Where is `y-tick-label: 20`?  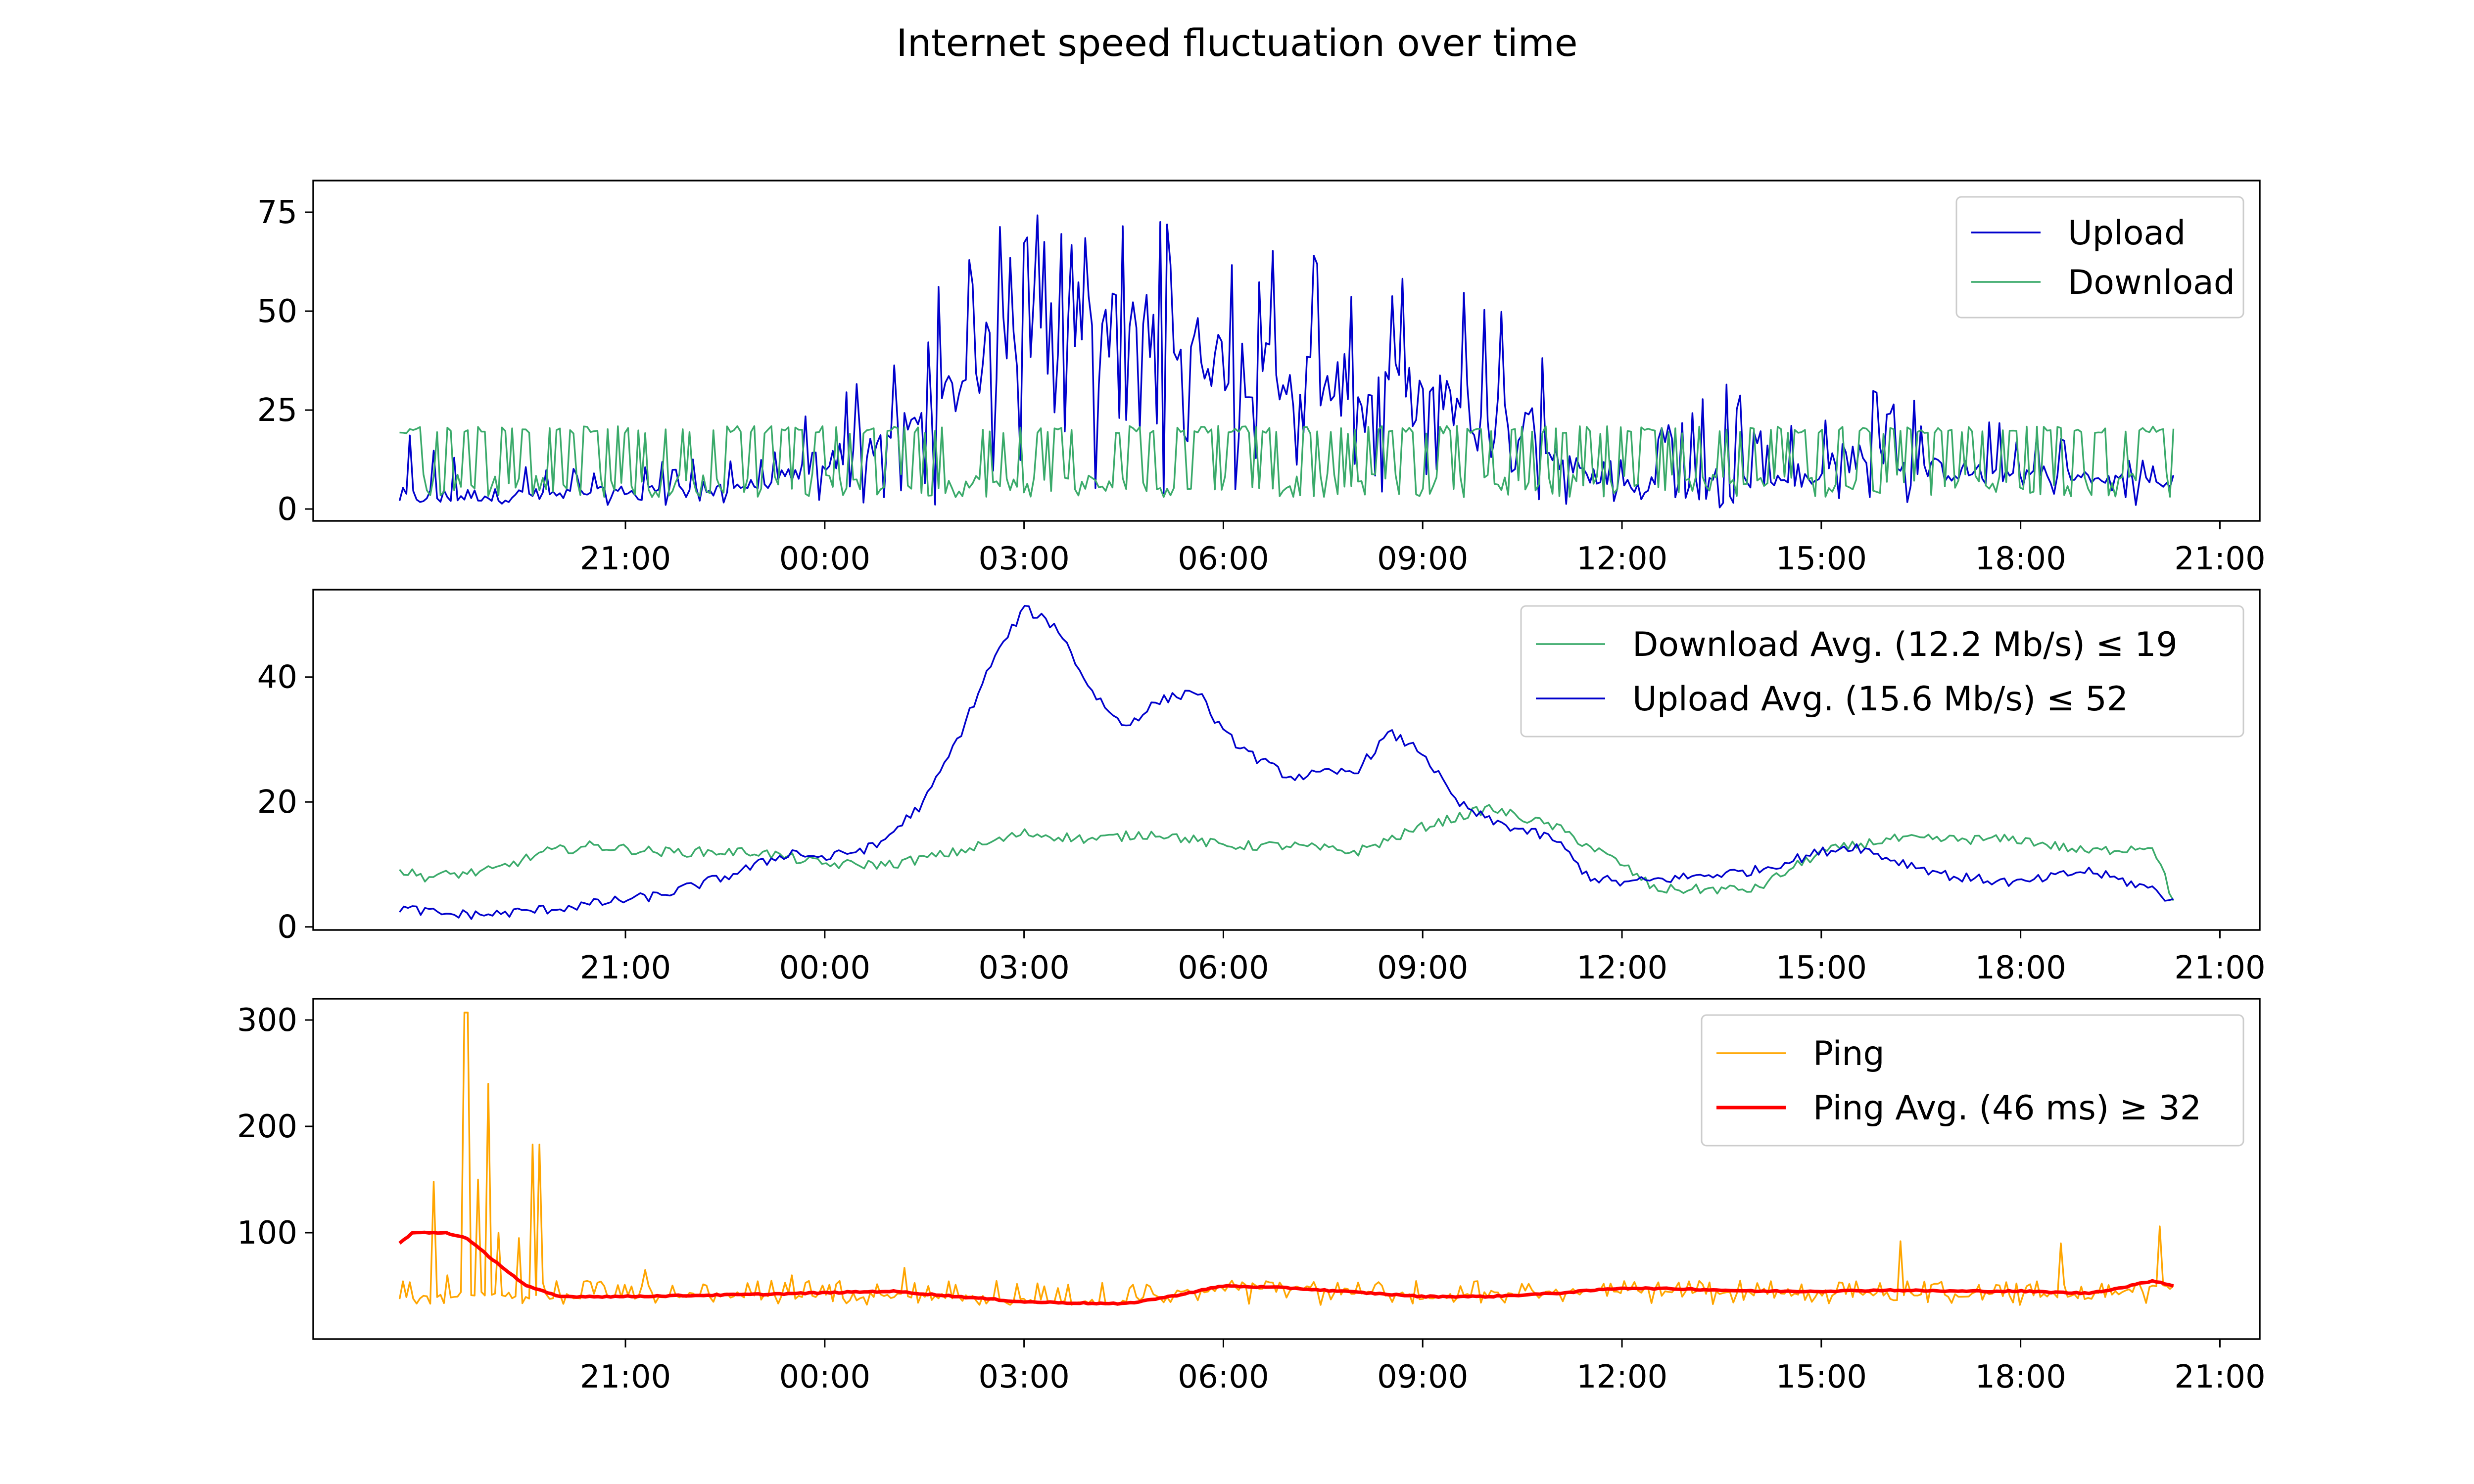 y-tick-label: 20 is located at coordinates (277, 802).